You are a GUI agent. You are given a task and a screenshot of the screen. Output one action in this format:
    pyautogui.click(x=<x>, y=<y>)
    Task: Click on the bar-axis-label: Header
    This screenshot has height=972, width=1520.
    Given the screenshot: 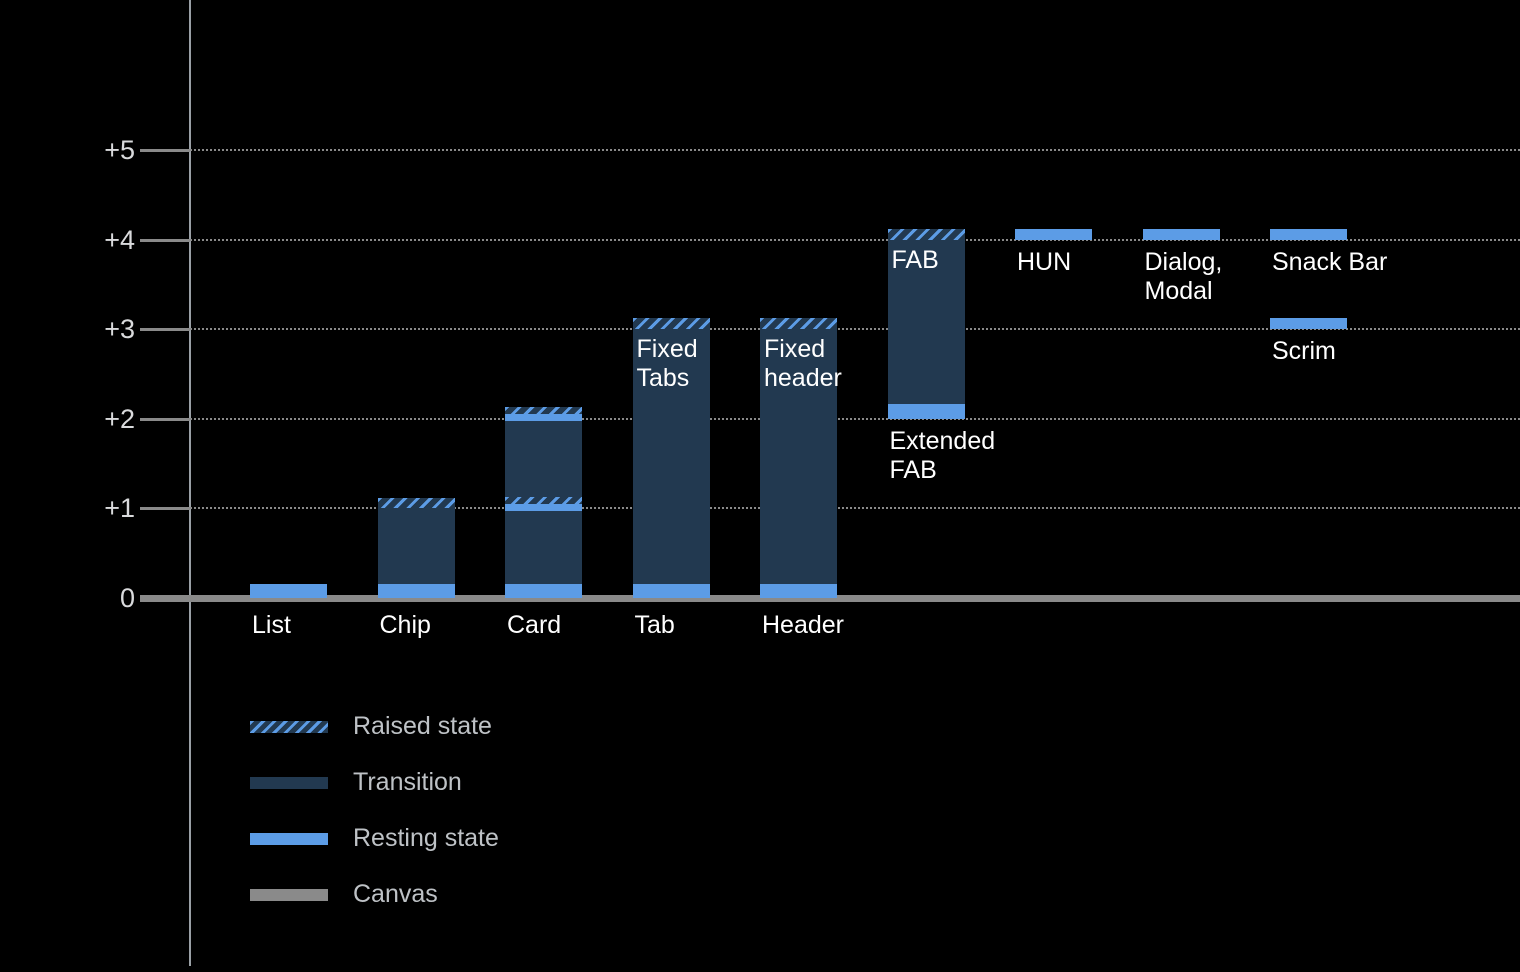 What is the action you would take?
    pyautogui.click(x=803, y=625)
    